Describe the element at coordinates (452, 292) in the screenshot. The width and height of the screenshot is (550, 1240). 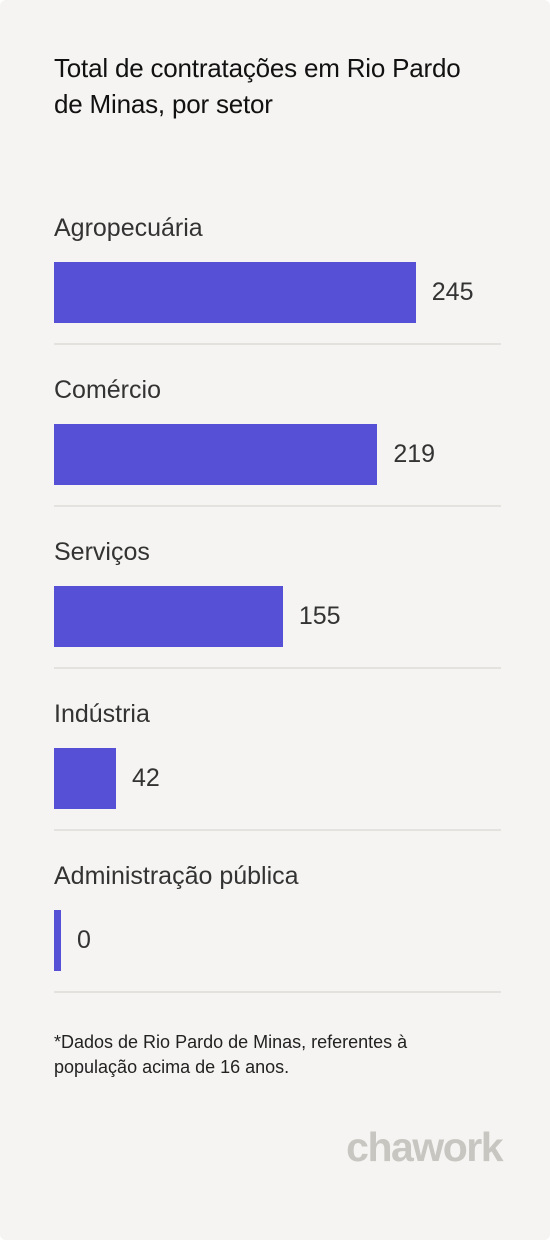
I see `value-label: 245` at that location.